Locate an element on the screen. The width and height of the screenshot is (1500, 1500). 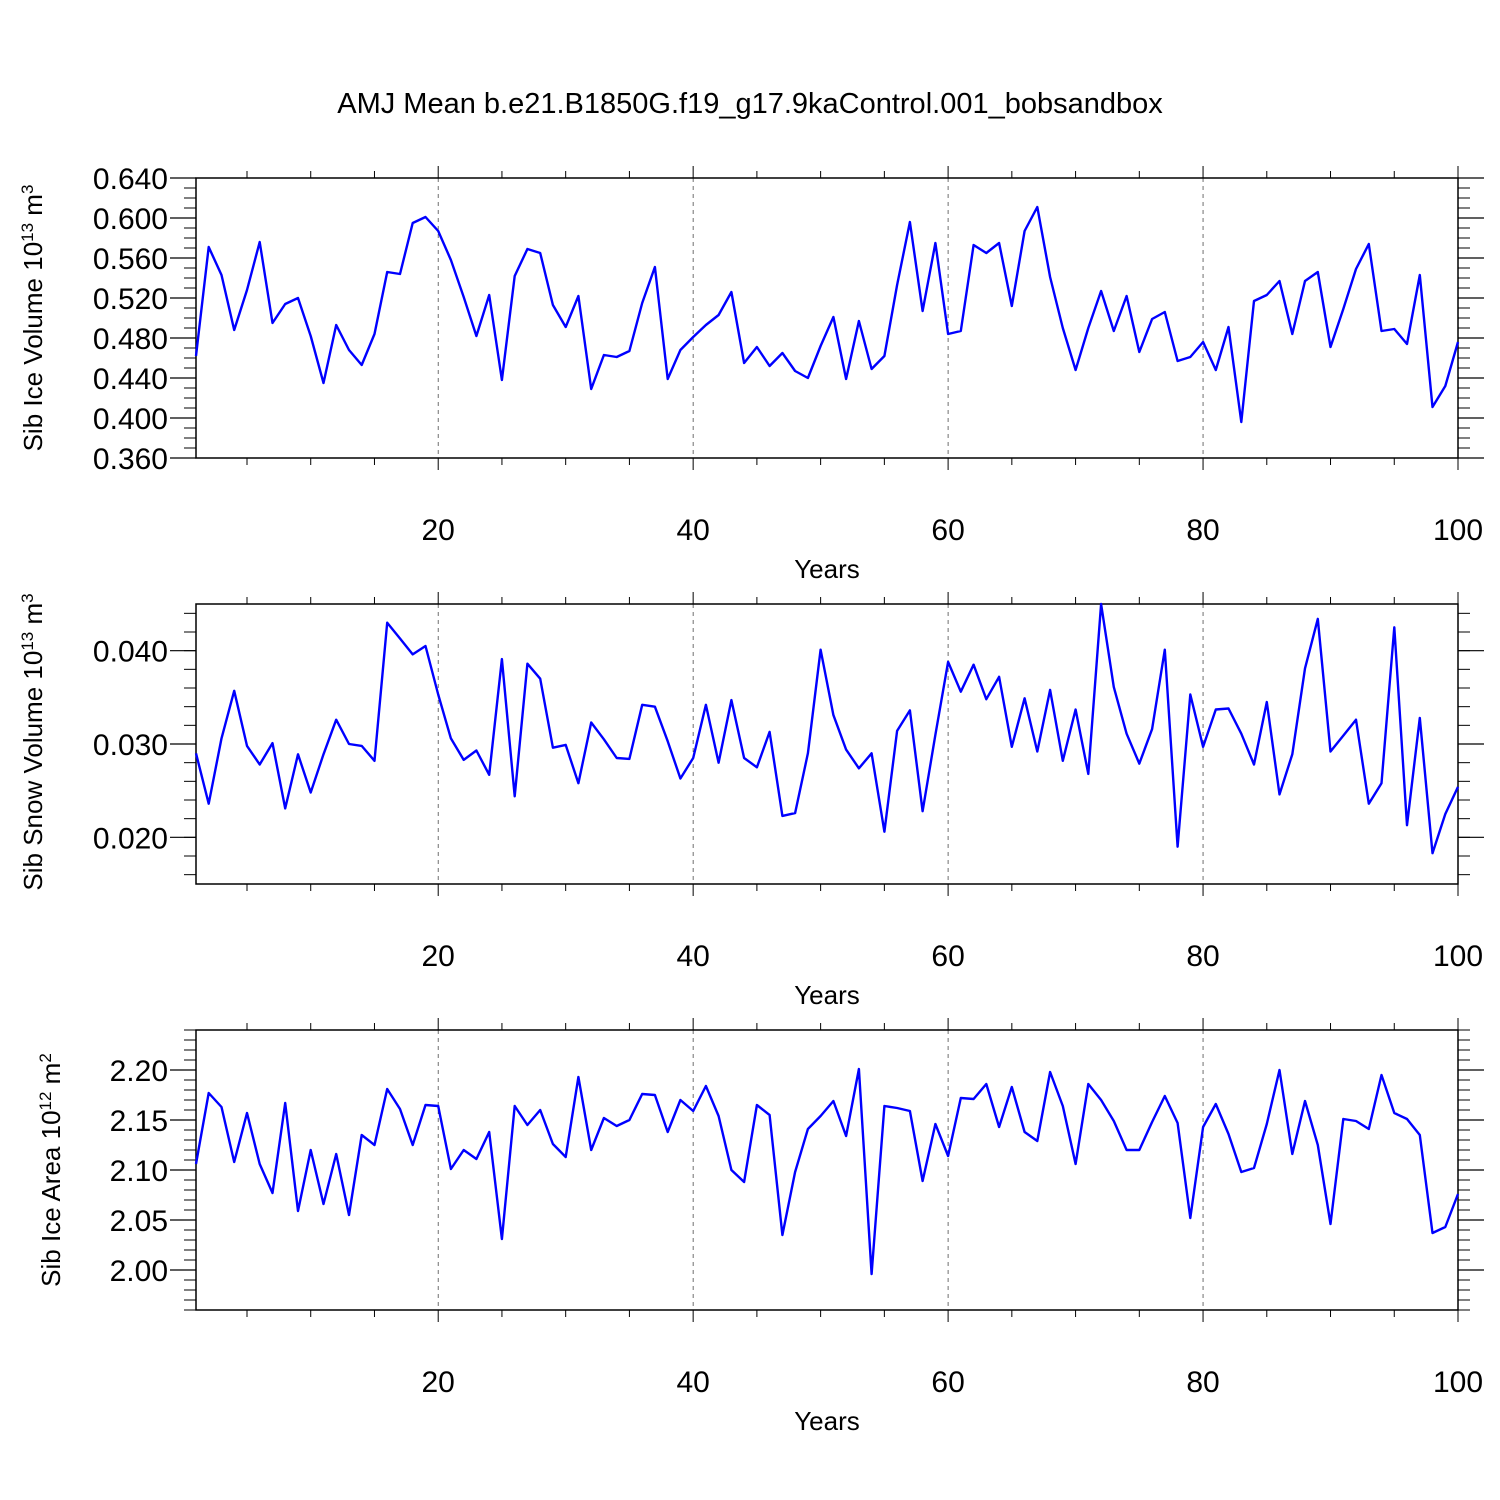
y-axis-label: Sib Ice Area 1012 m2 is located at coordinates (51, 1170).